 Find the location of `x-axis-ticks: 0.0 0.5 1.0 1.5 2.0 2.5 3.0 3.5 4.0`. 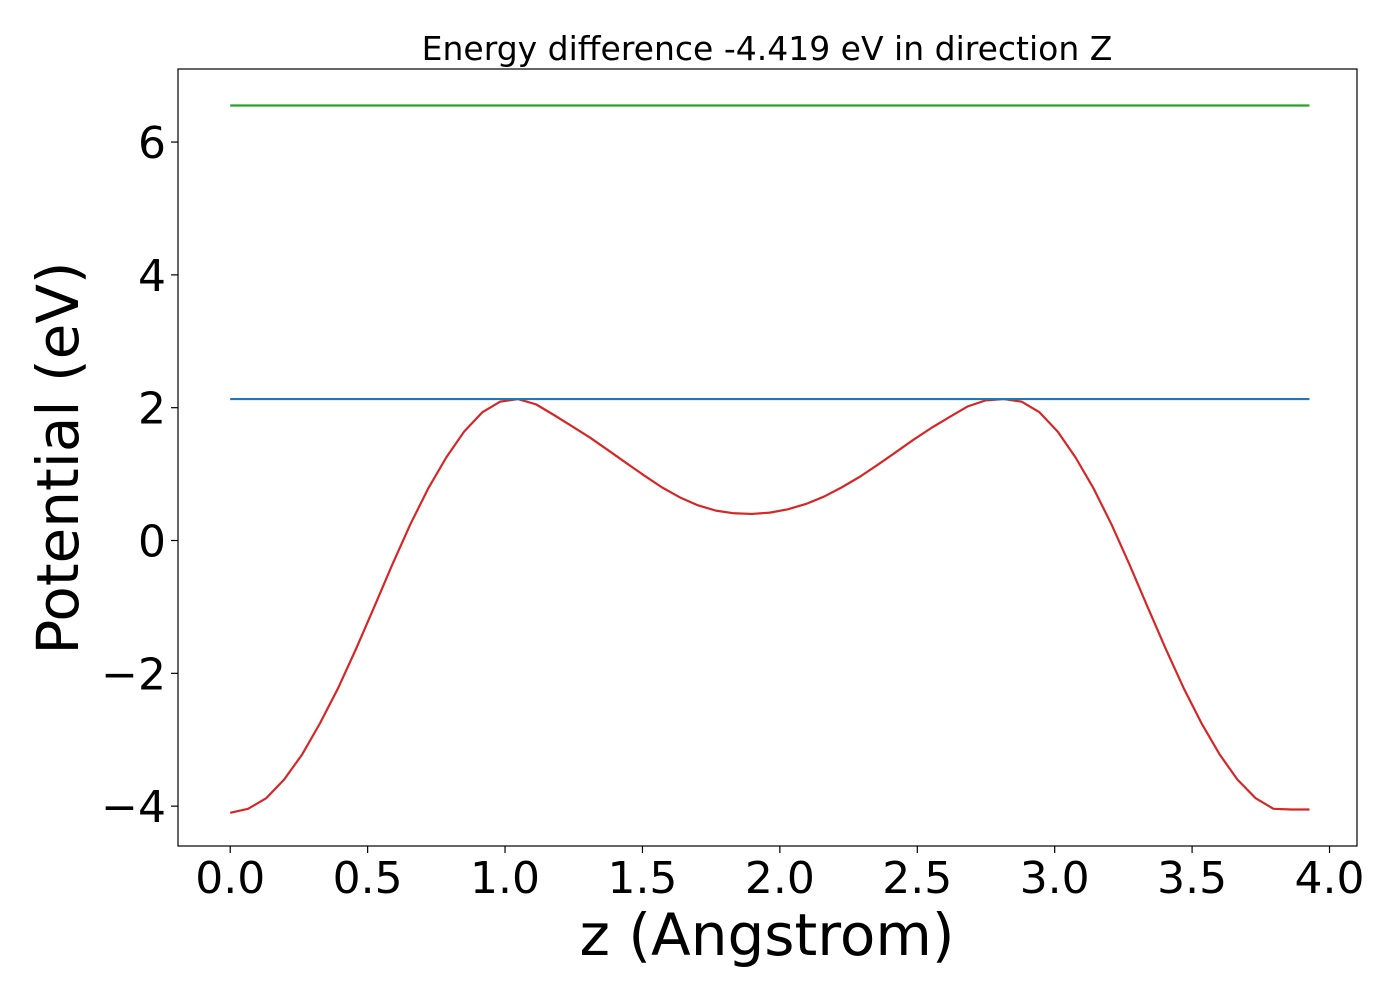

x-axis-ticks: 0.0 0.5 1.0 1.5 2.0 2.5 3.0 3.5 4.0 is located at coordinates (780, 875).